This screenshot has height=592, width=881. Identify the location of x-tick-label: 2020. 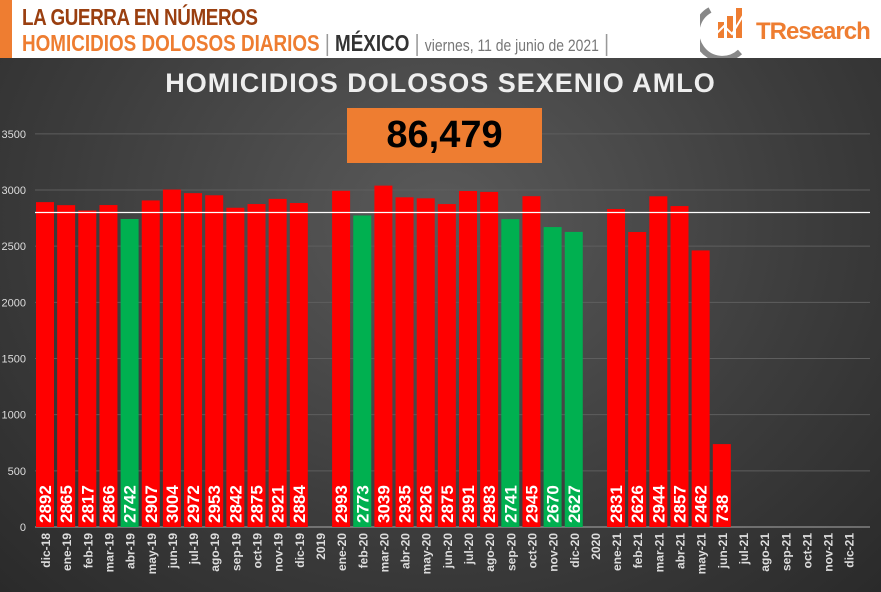
(596, 546).